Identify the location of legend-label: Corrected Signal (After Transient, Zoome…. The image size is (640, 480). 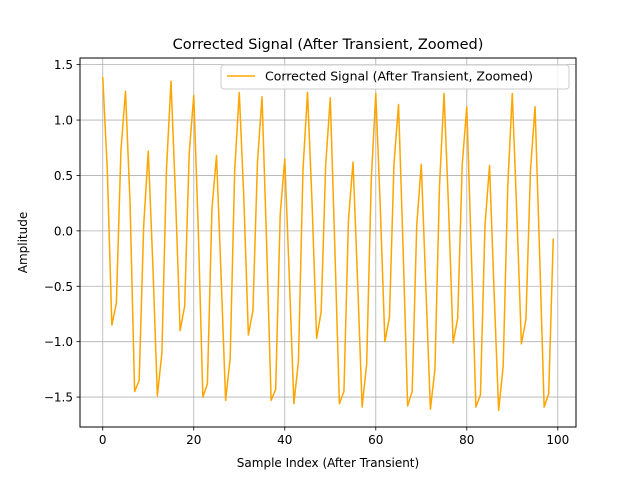
(399, 76).